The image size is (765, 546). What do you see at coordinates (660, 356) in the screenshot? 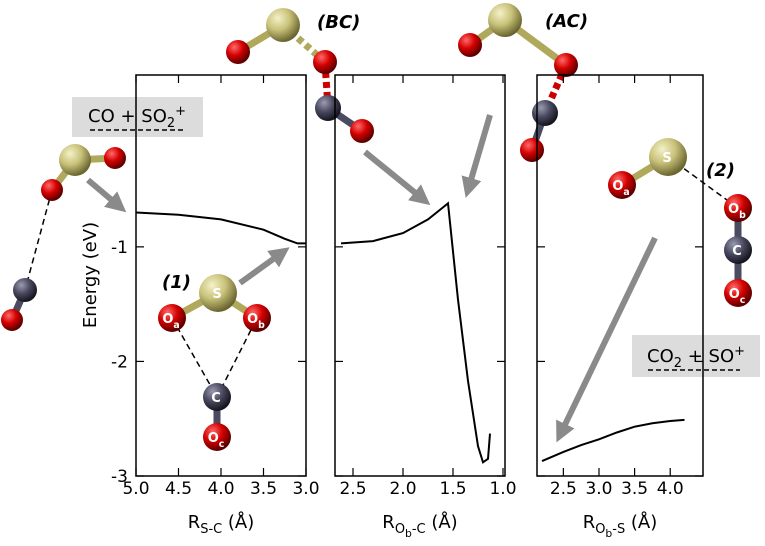
I see `box-label-part: CO` at bounding box center [660, 356].